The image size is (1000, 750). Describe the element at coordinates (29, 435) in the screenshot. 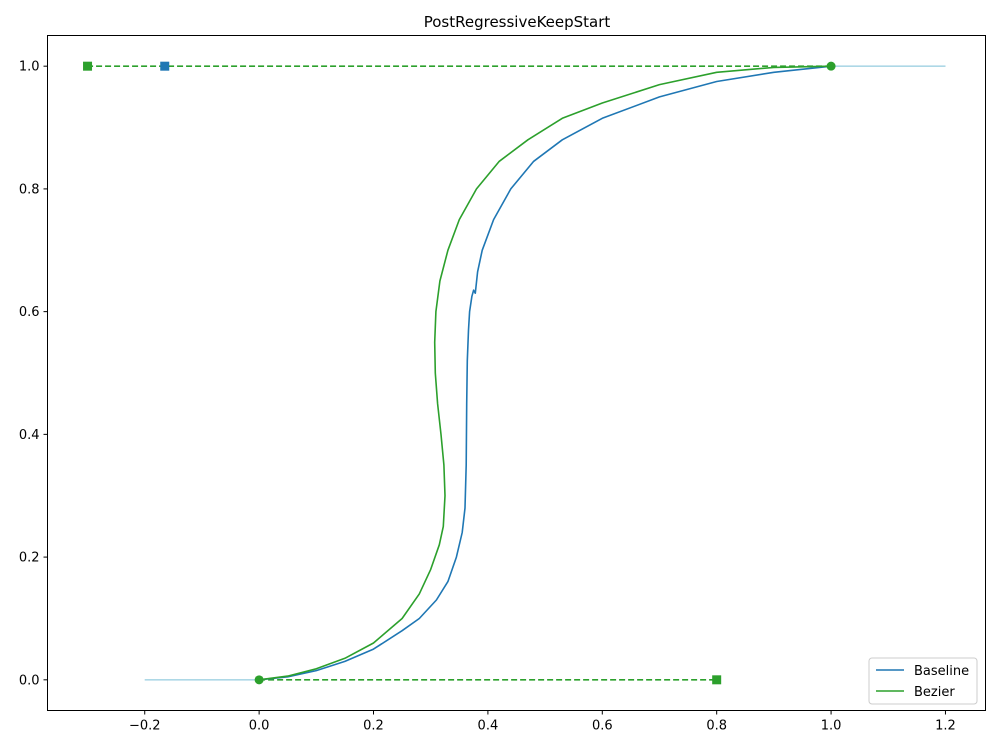

I see `y-tick-label: 0.4` at that location.